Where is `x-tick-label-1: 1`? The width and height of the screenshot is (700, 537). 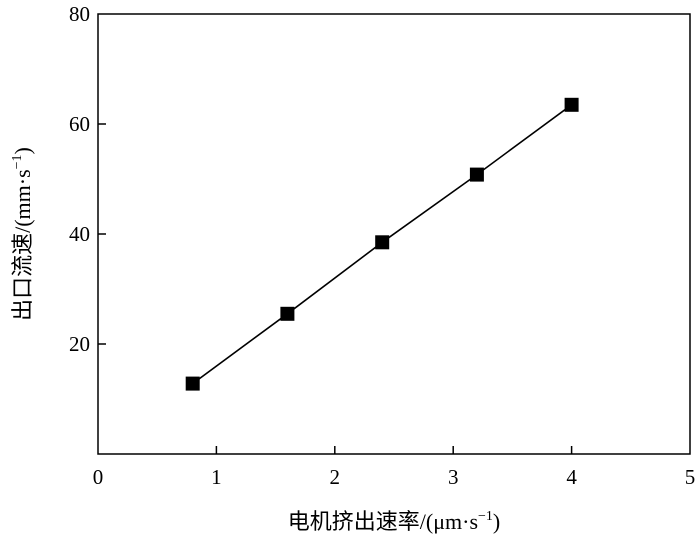
x-tick-label-1: 1 is located at coordinates (216, 477).